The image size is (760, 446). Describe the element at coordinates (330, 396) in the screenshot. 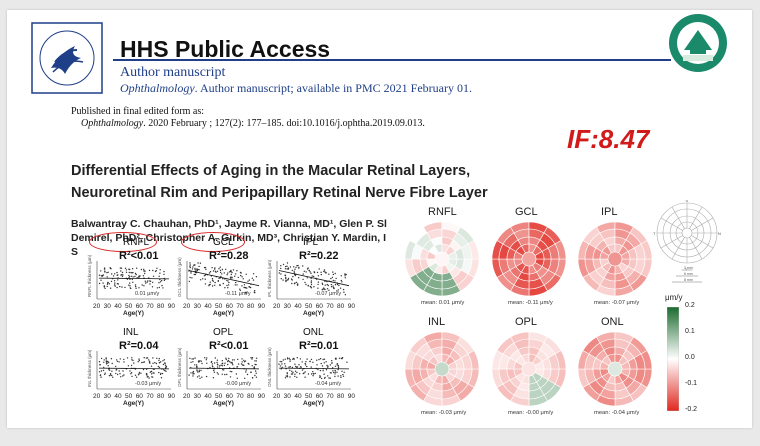

I see `x-tick-label: 70` at that location.